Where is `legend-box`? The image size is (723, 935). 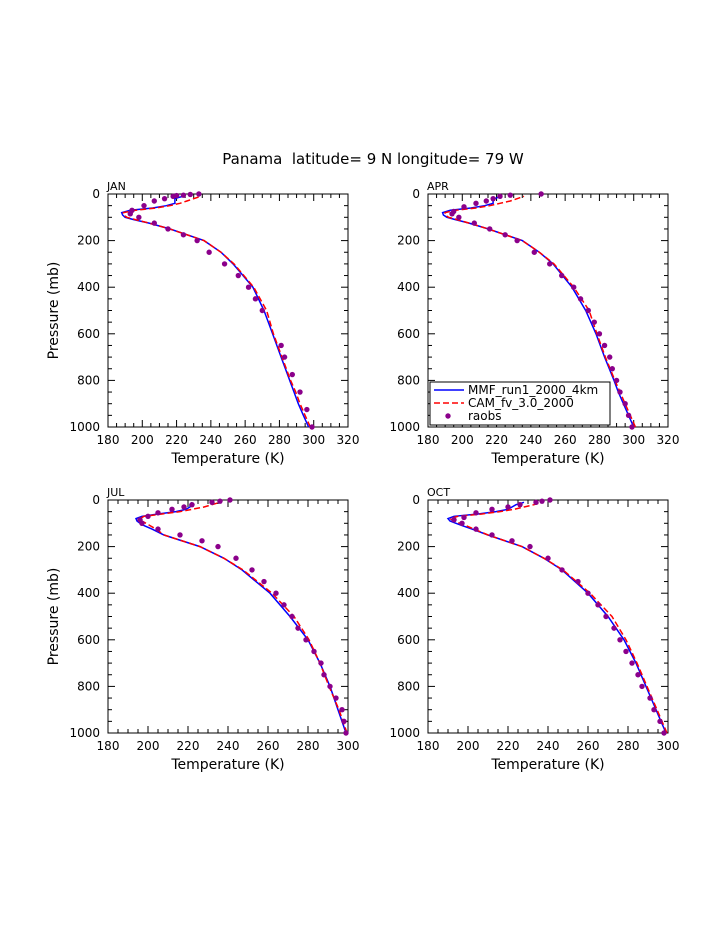 legend-box is located at coordinates (520, 403).